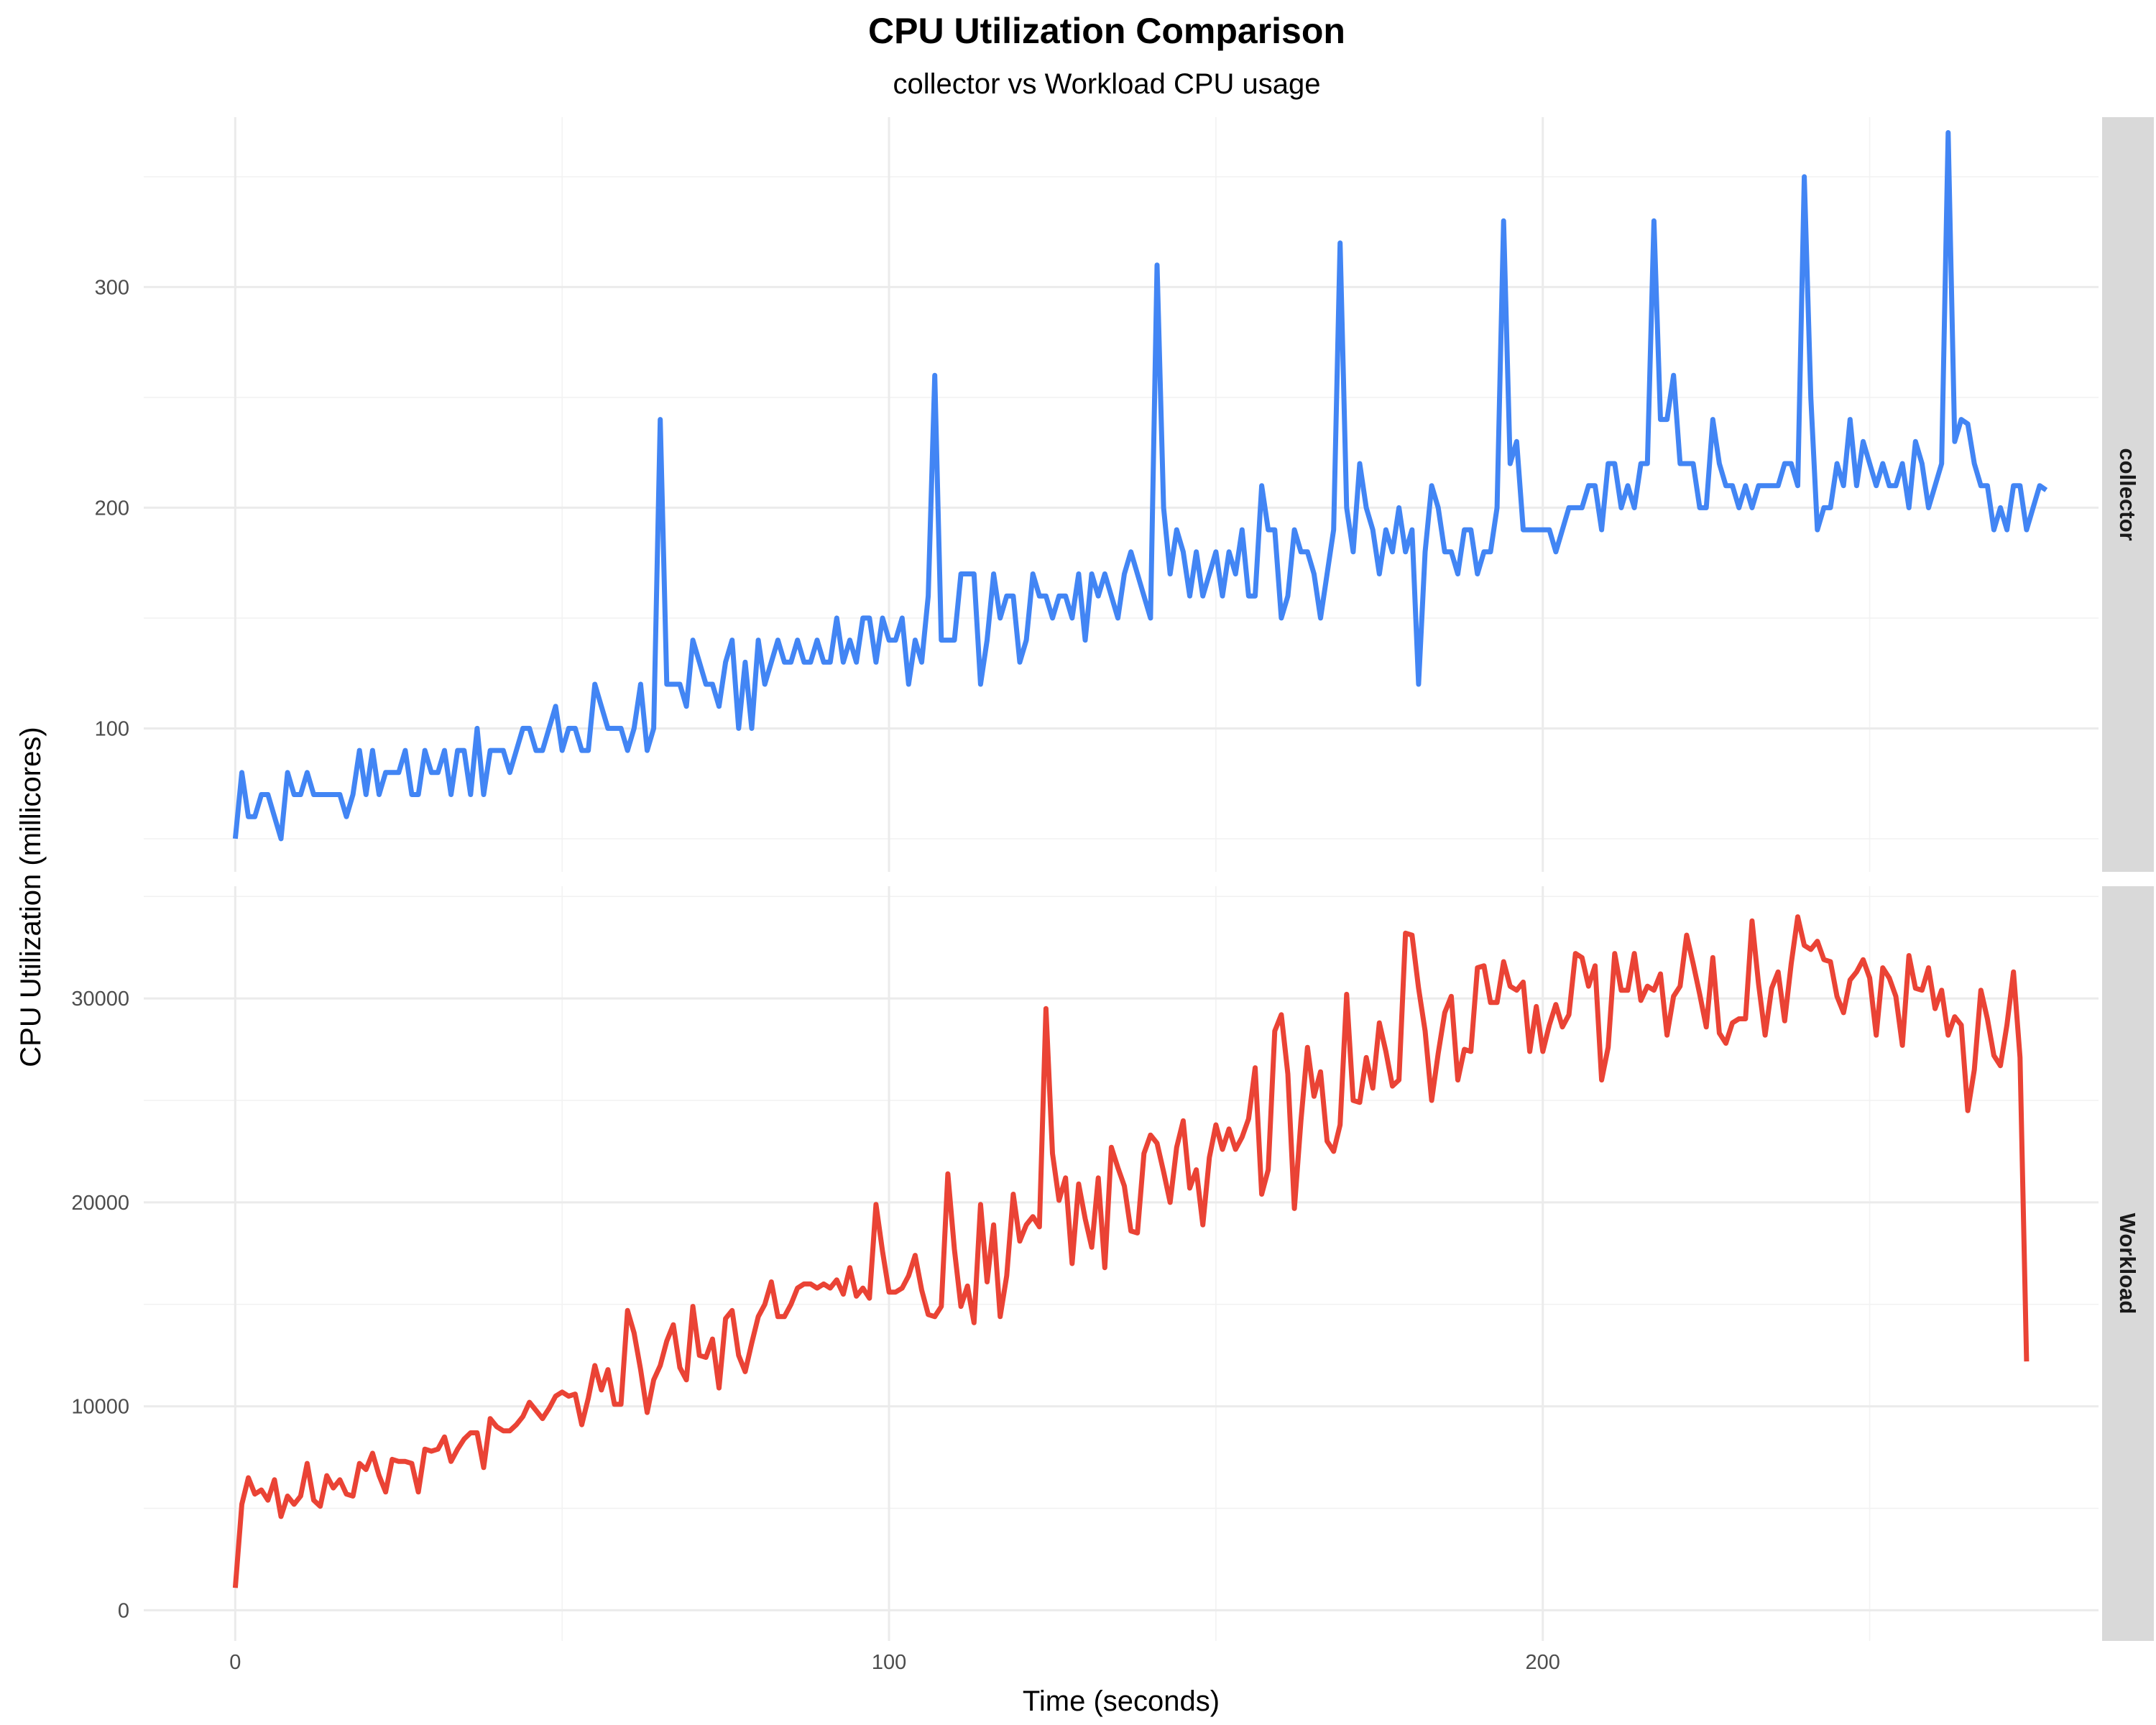 This screenshot has width=2156, height=1725. What do you see at coordinates (31, 897) in the screenshot?
I see `y-axis-title: CPU Utilization (millicores)` at bounding box center [31, 897].